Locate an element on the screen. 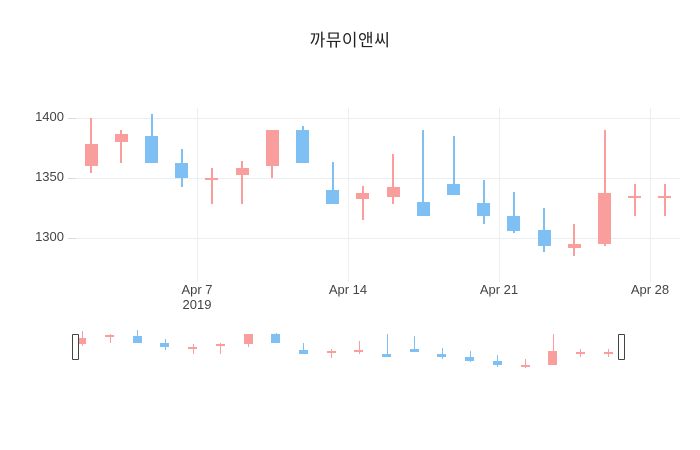  x-axis-tick-label-date: Apr 14 is located at coordinates (348, 289).